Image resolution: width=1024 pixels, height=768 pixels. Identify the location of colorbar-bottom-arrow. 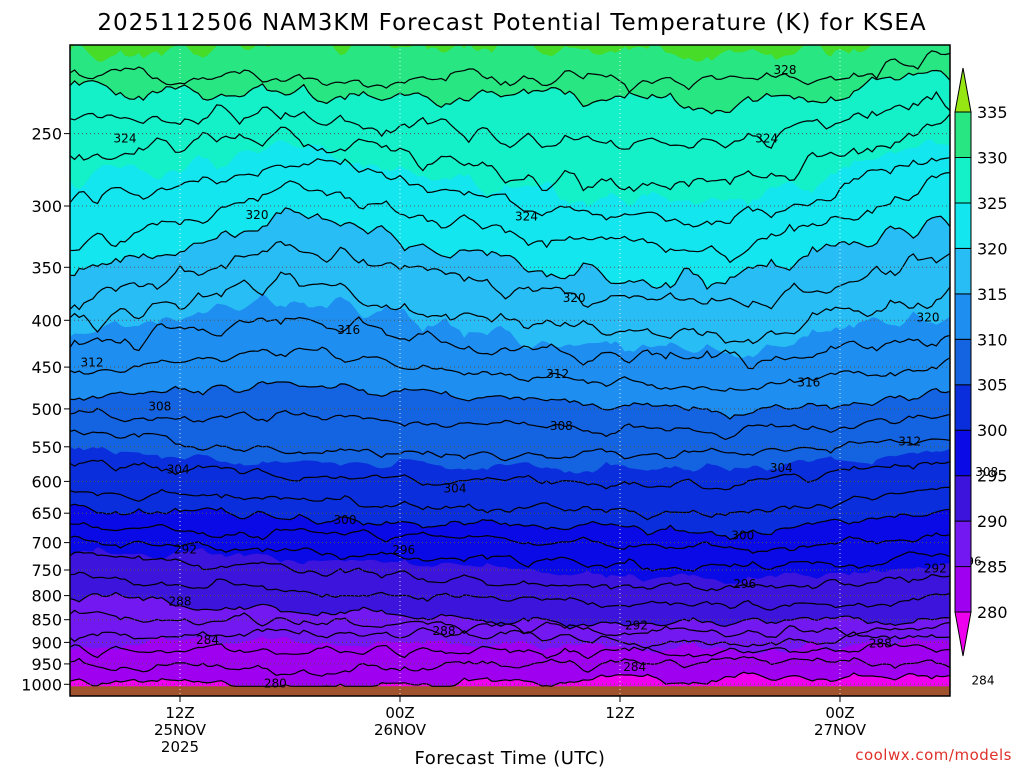
(963, 634).